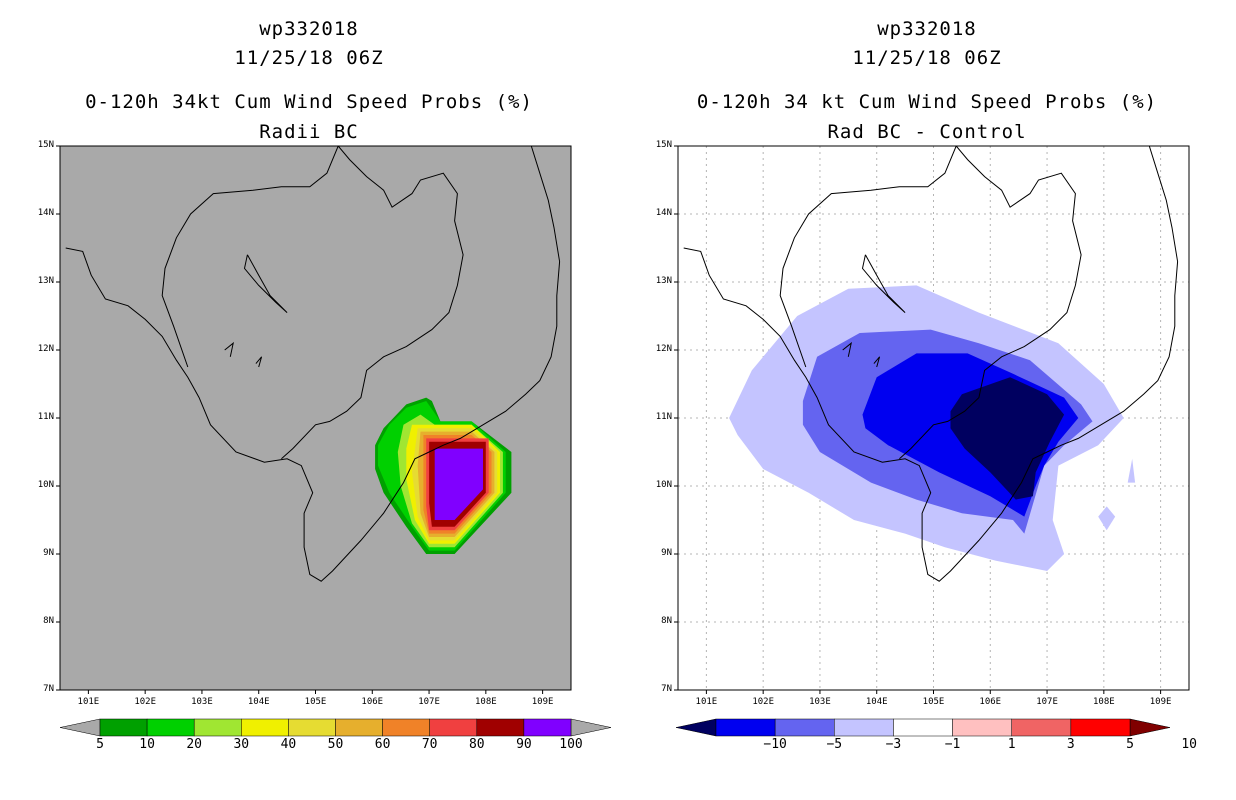 The image size is (1236, 800). What do you see at coordinates (309, 132) in the screenshot?
I see `chart-subtitle: Radii BC` at bounding box center [309, 132].